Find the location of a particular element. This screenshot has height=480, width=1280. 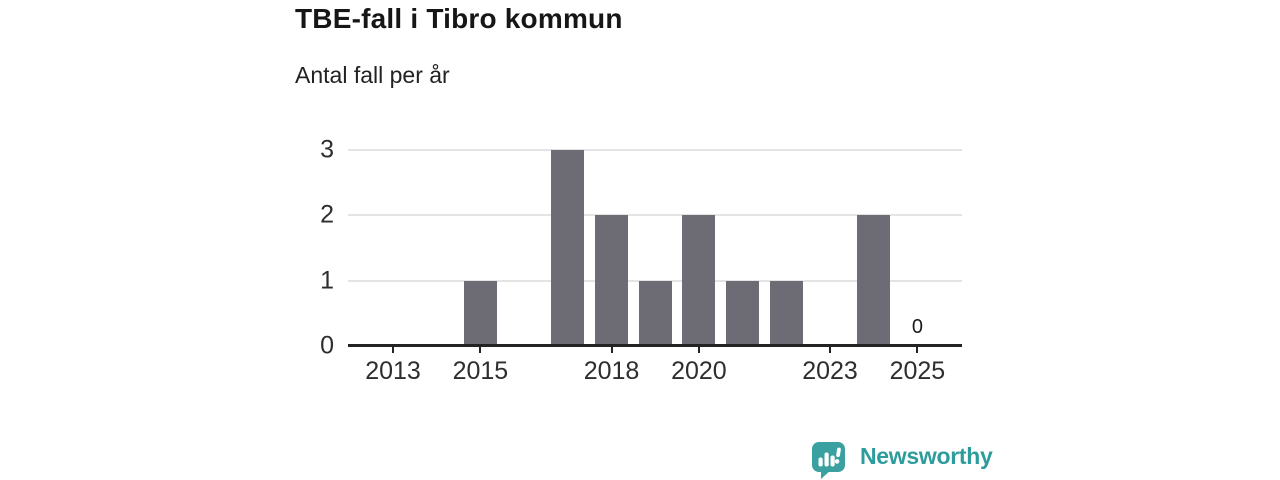

bar-2020 is located at coordinates (699, 280).